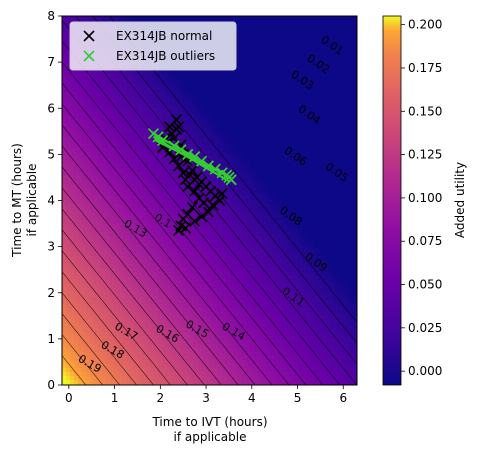 The height and width of the screenshot is (454, 479). Describe the element at coordinates (165, 56) in the screenshot. I see `legend-label-outliers: EX314JB outliers` at that location.